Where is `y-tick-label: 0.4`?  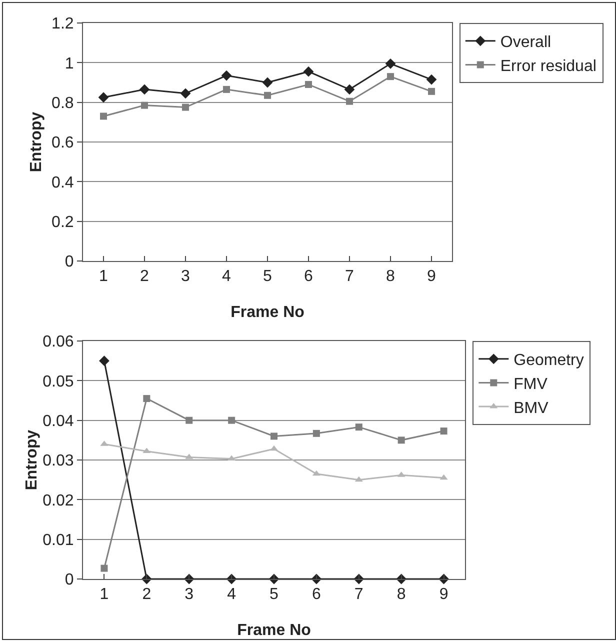 y-tick-label: 0.4 is located at coordinates (63, 183).